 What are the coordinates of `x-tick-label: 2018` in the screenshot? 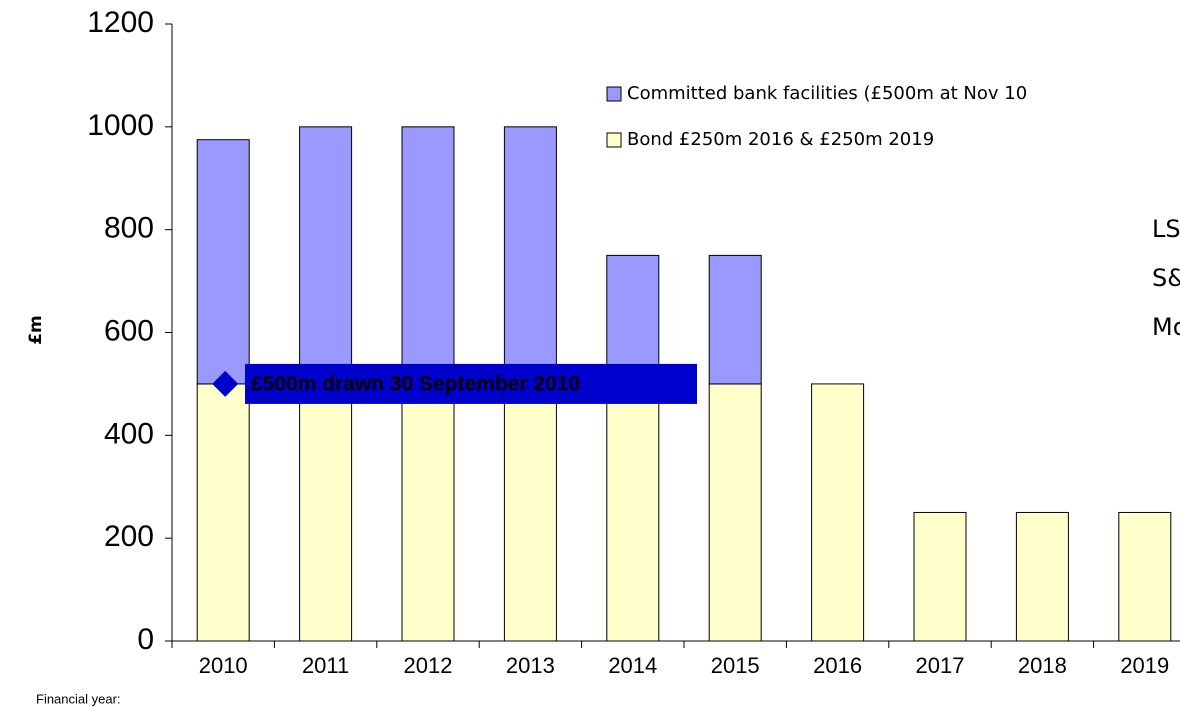 It's located at (1042, 665).